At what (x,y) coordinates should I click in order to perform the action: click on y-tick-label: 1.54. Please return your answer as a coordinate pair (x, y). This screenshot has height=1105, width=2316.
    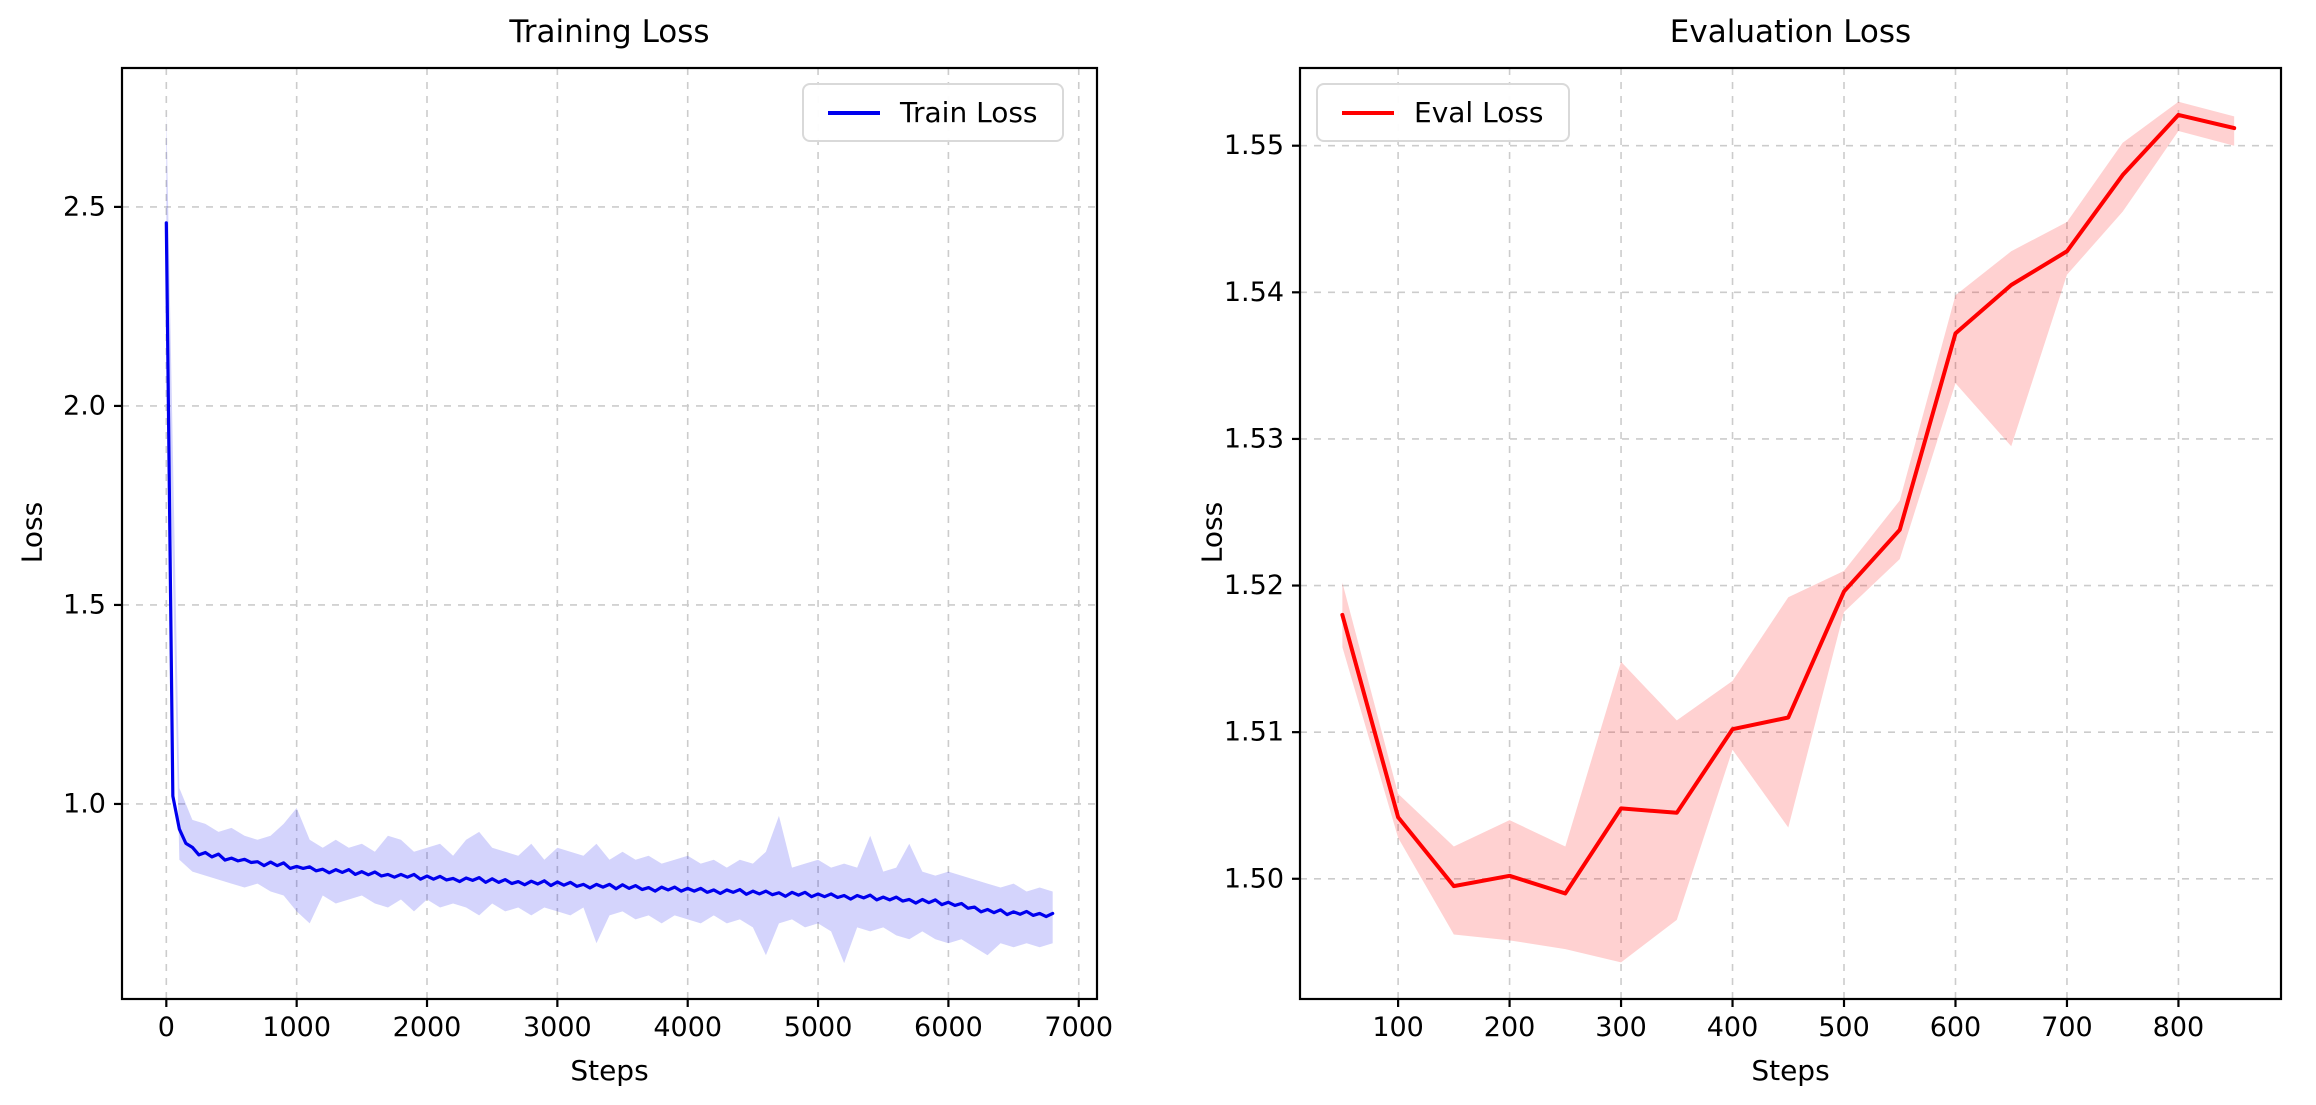
    Looking at the image, I should click on (1254, 292).